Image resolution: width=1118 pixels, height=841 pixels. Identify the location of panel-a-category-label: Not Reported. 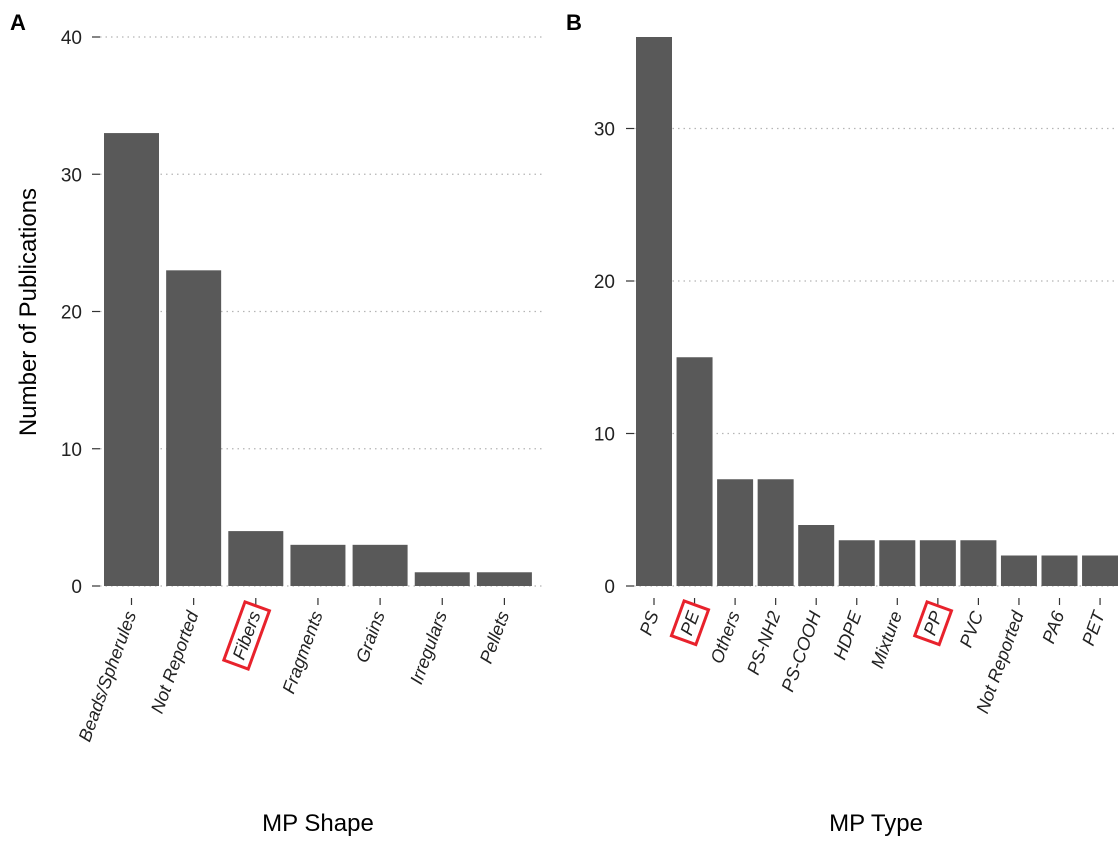
(175, 662).